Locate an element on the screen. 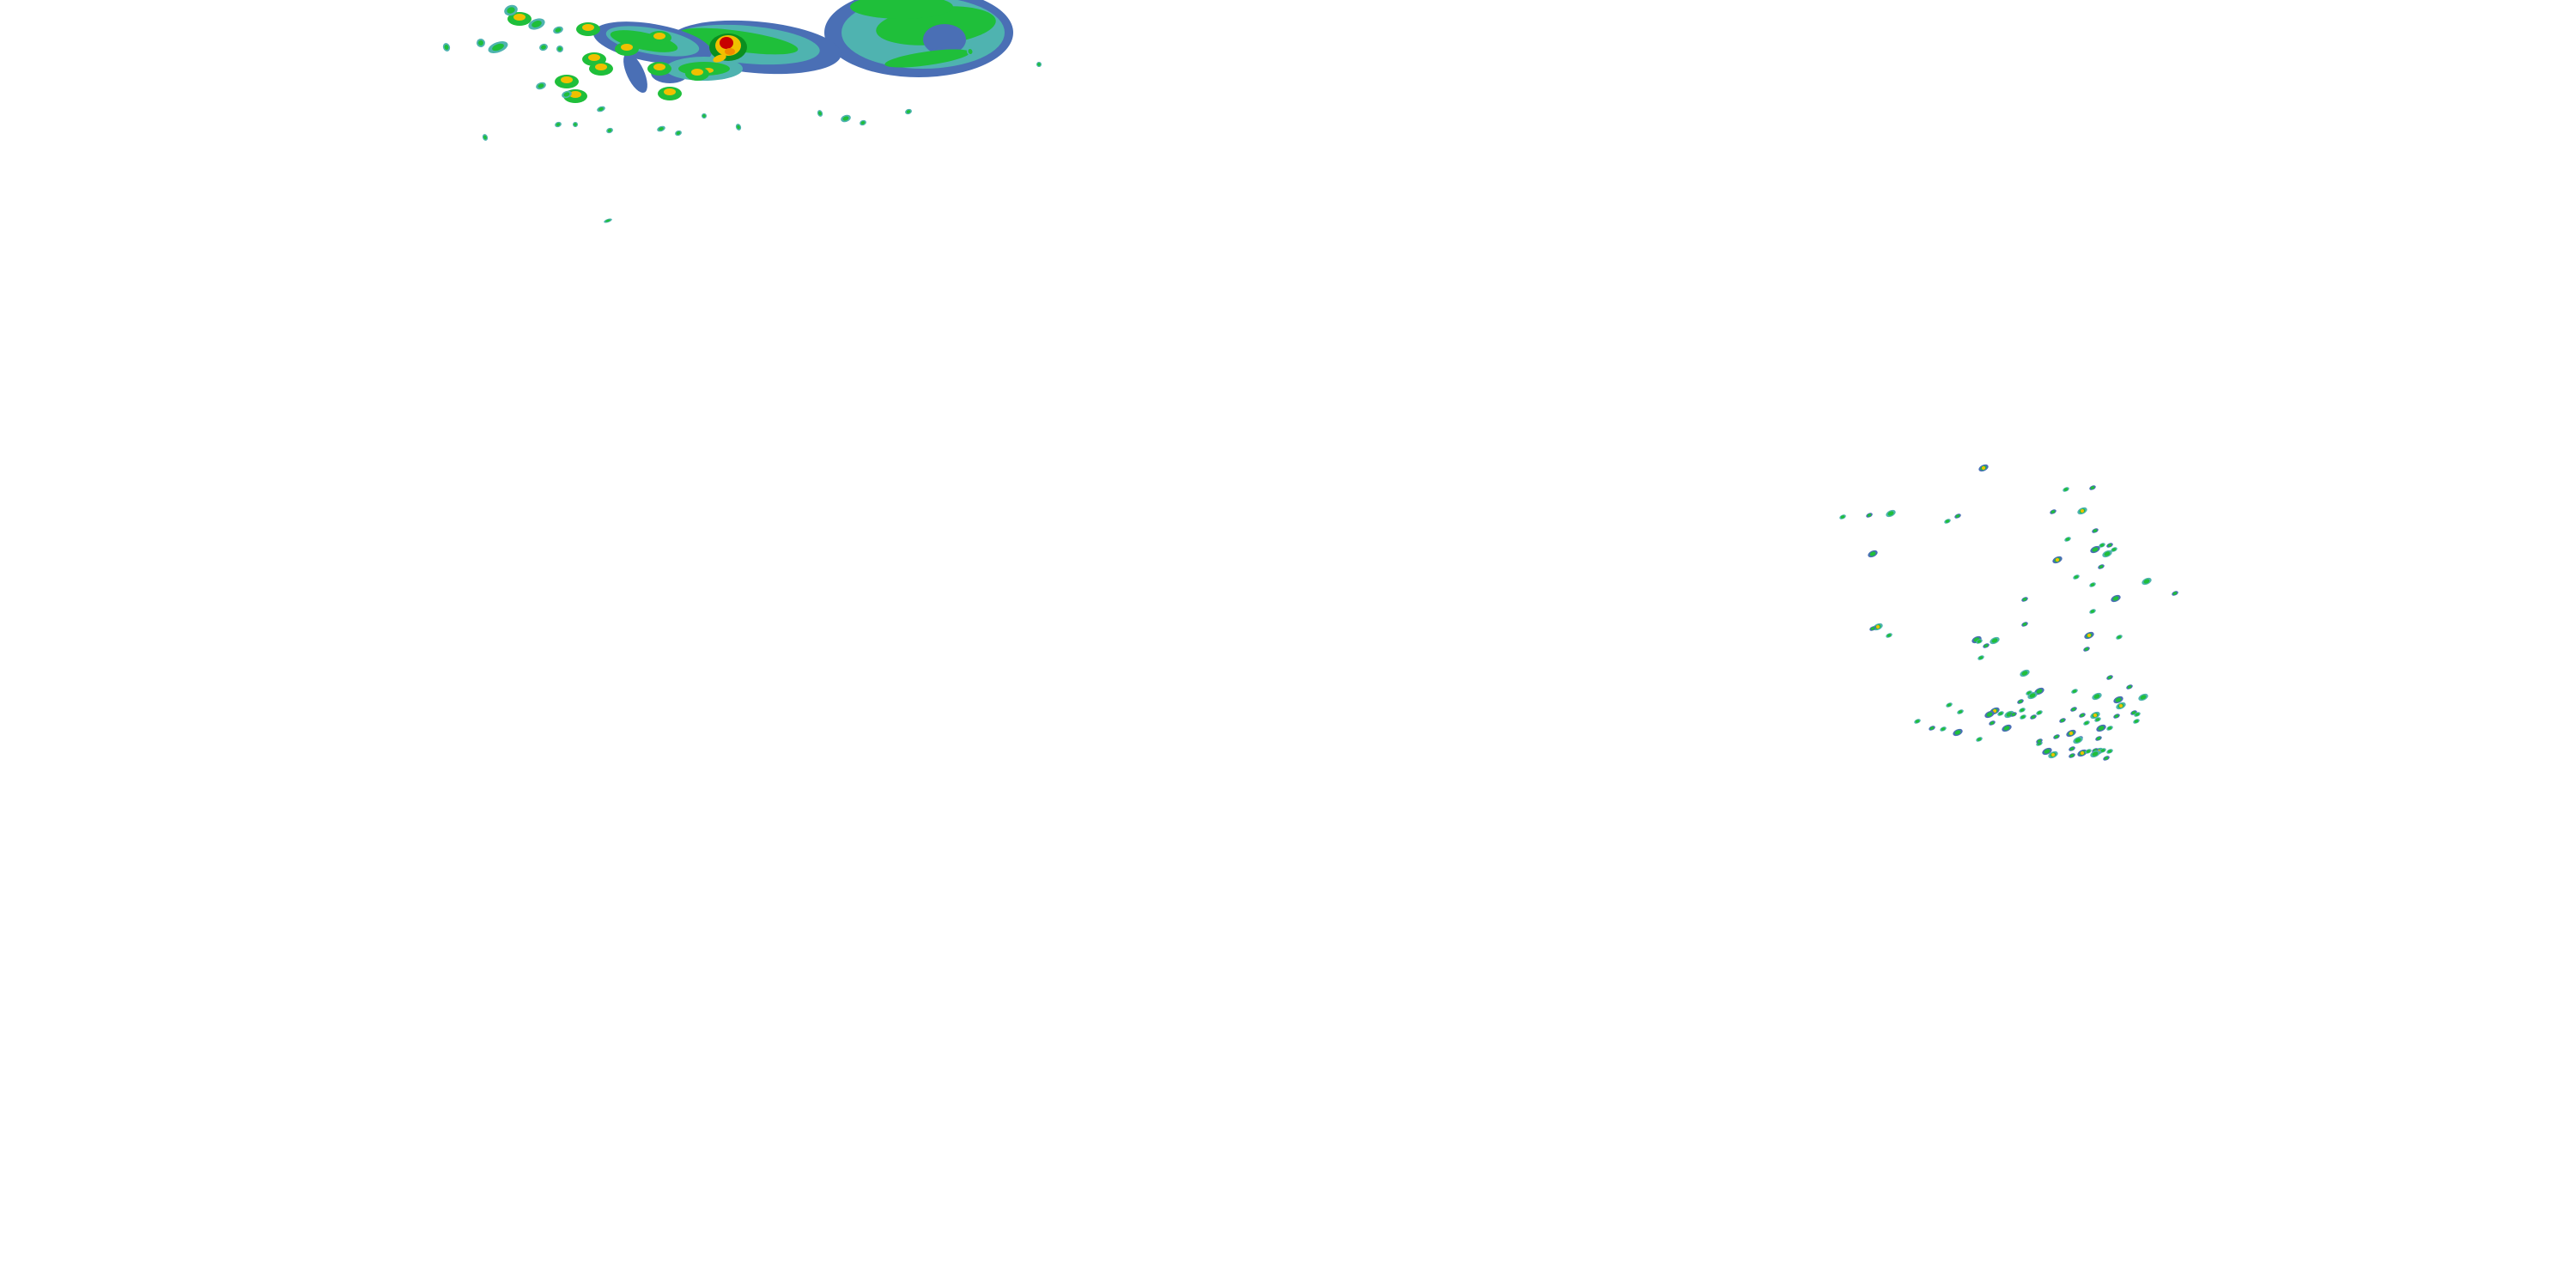 Image resolution: width=2576 pixels, height=1288 pixels. storm-cluster-northwest is located at coordinates (742, 112).